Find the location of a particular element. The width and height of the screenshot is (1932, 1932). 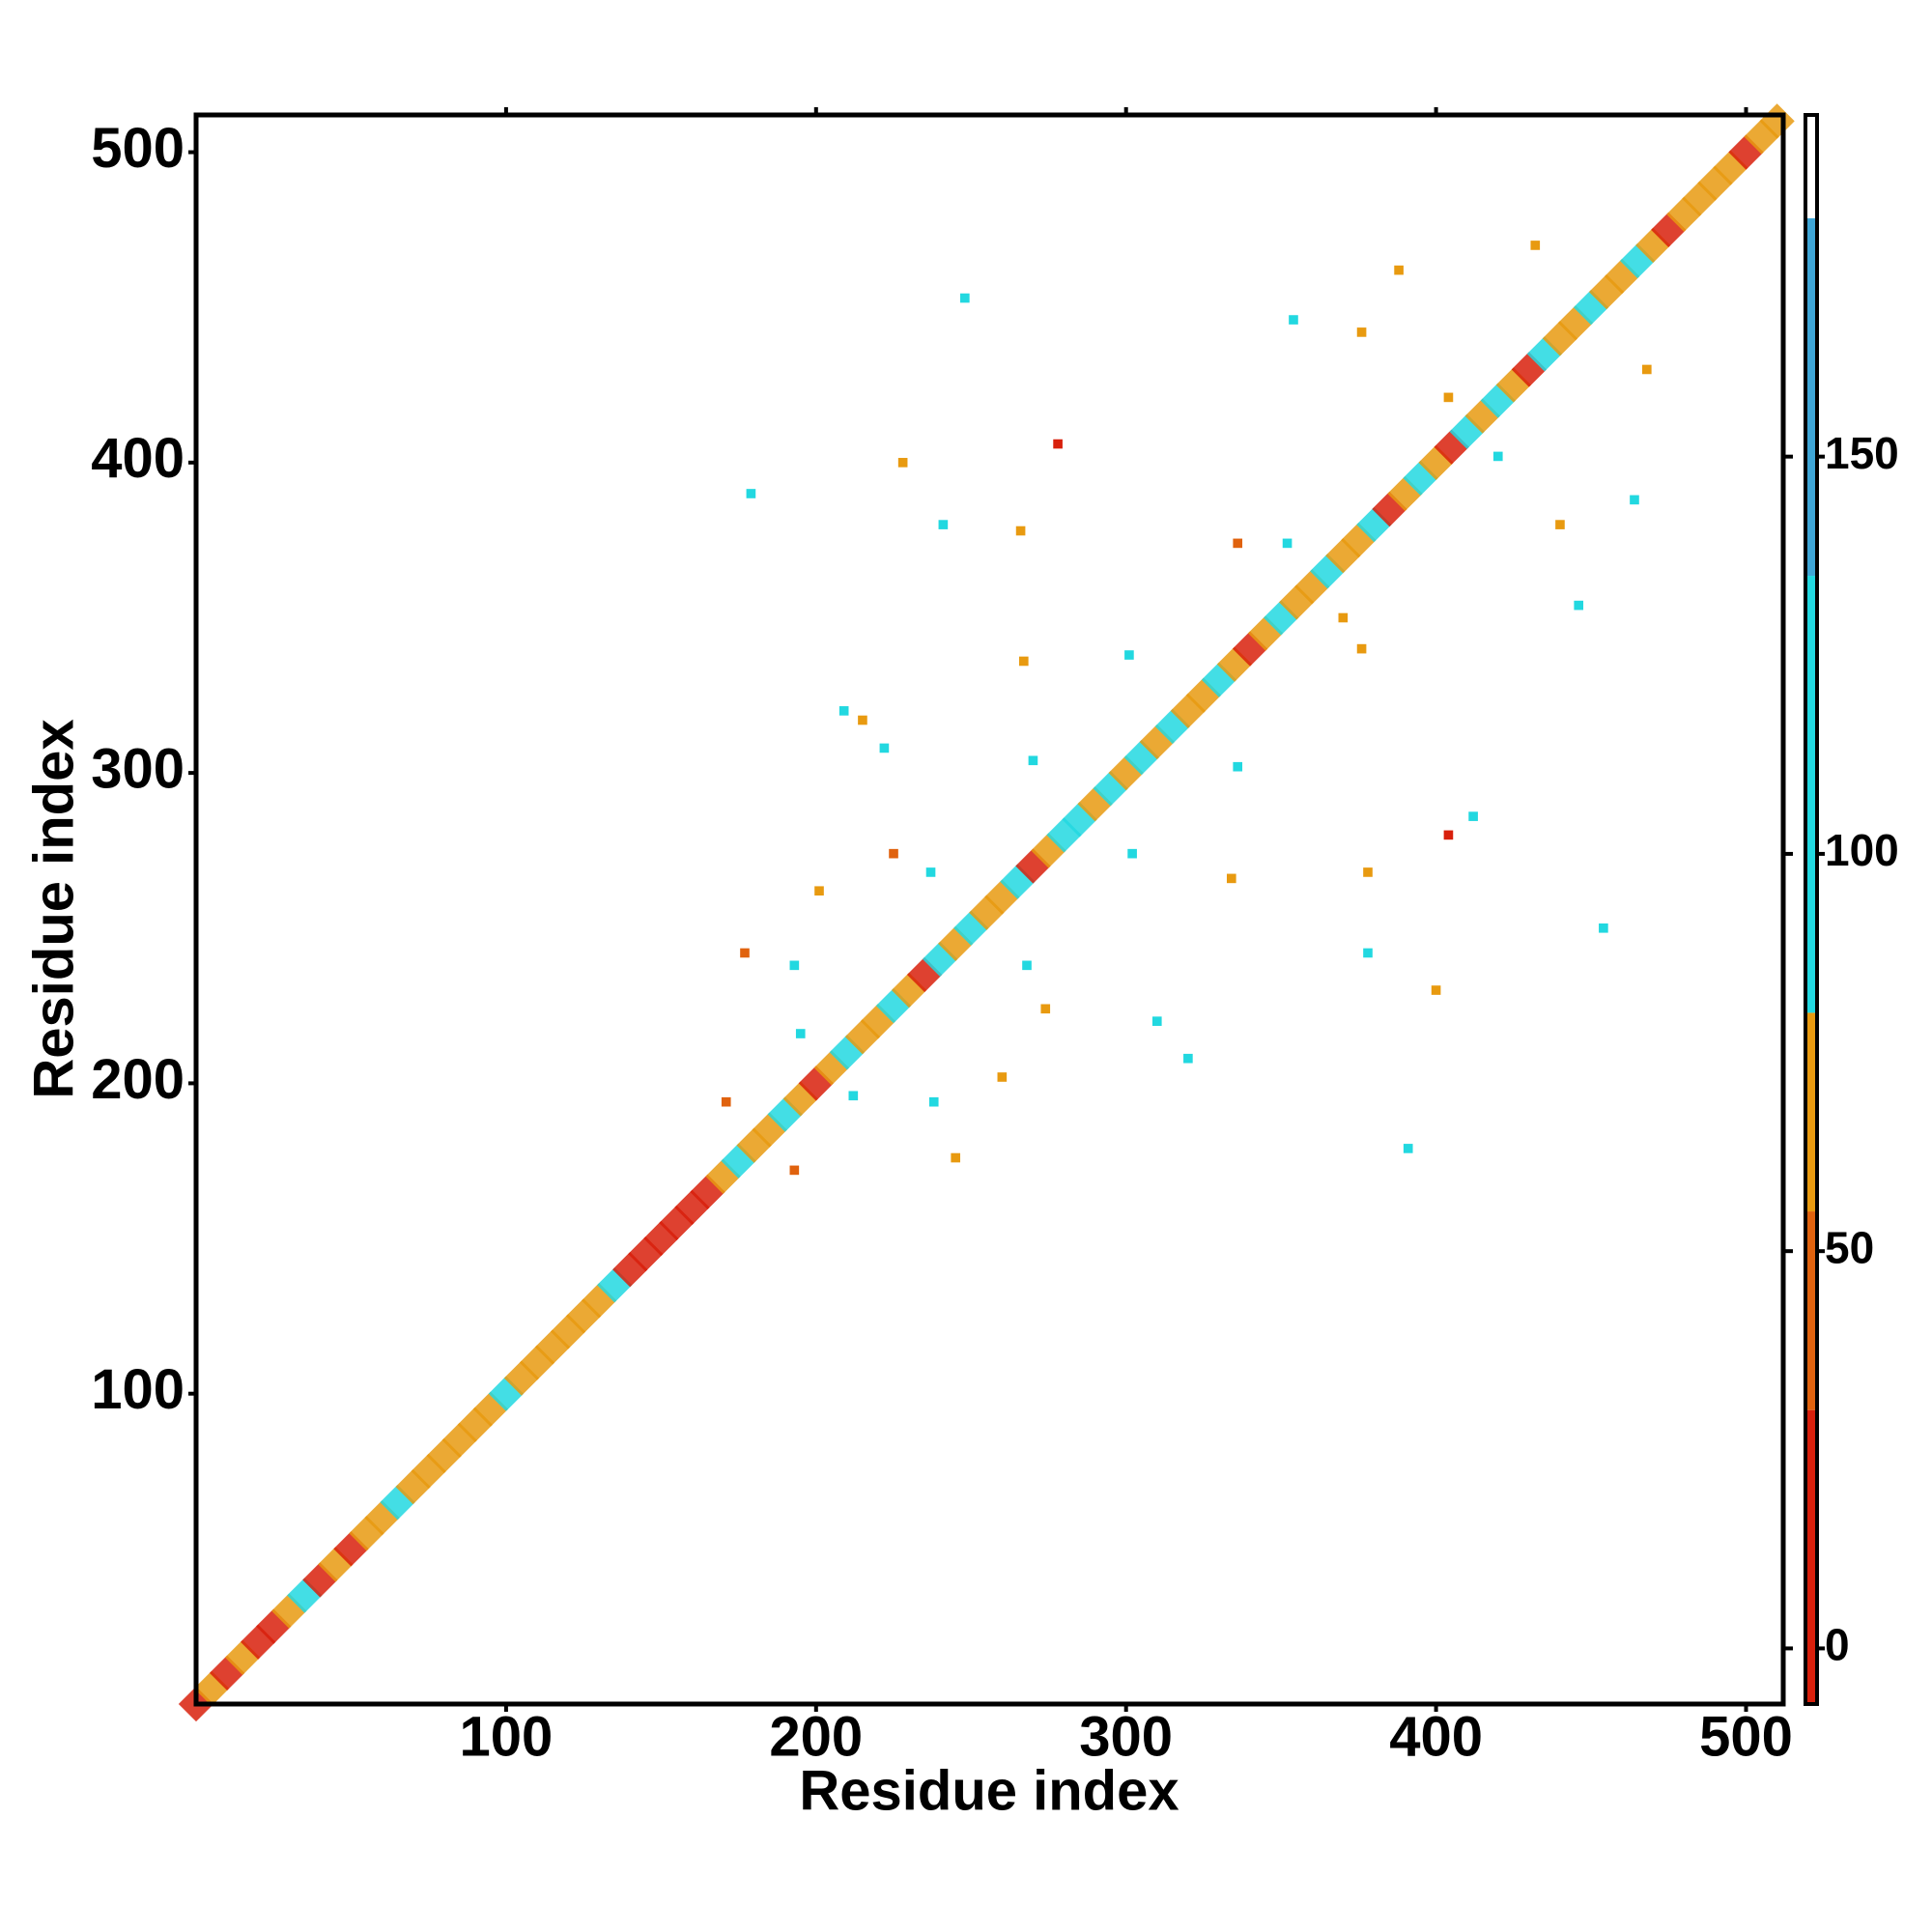

colorbar-tick-label: 0 is located at coordinates (1837, 1645).